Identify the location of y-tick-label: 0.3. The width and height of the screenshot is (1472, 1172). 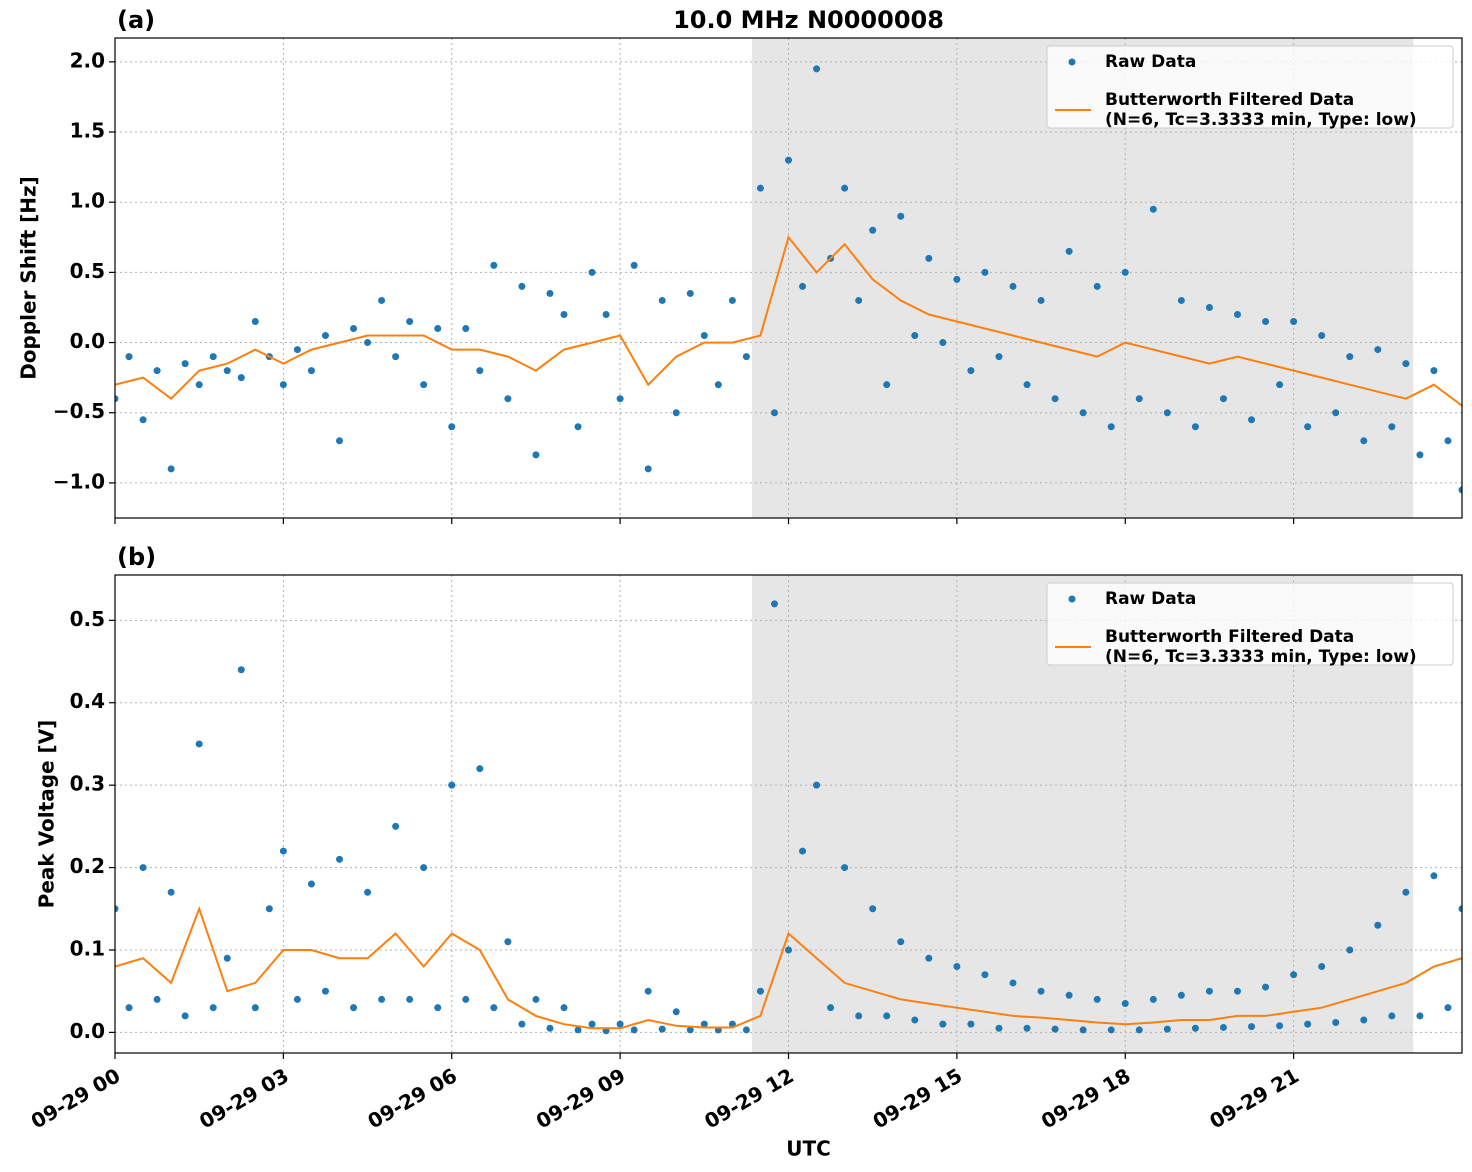
(87, 784).